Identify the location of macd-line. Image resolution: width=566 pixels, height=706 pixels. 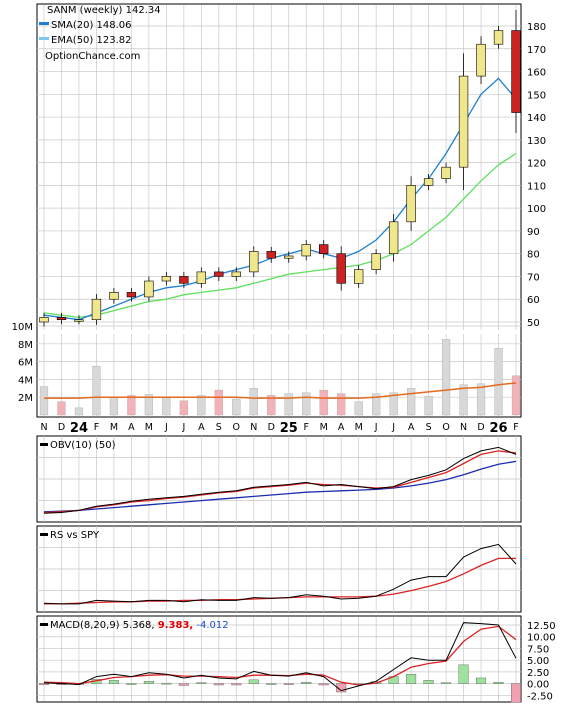
(280, 657).